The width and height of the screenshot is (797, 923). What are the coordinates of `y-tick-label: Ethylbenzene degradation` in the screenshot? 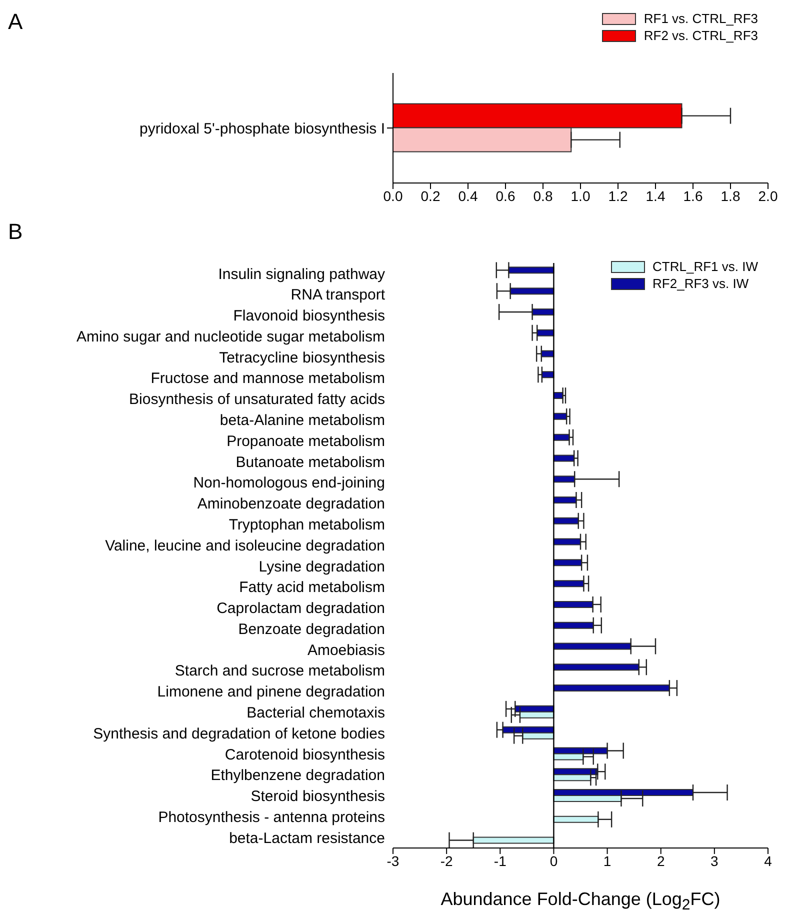 It's located at (297, 775).